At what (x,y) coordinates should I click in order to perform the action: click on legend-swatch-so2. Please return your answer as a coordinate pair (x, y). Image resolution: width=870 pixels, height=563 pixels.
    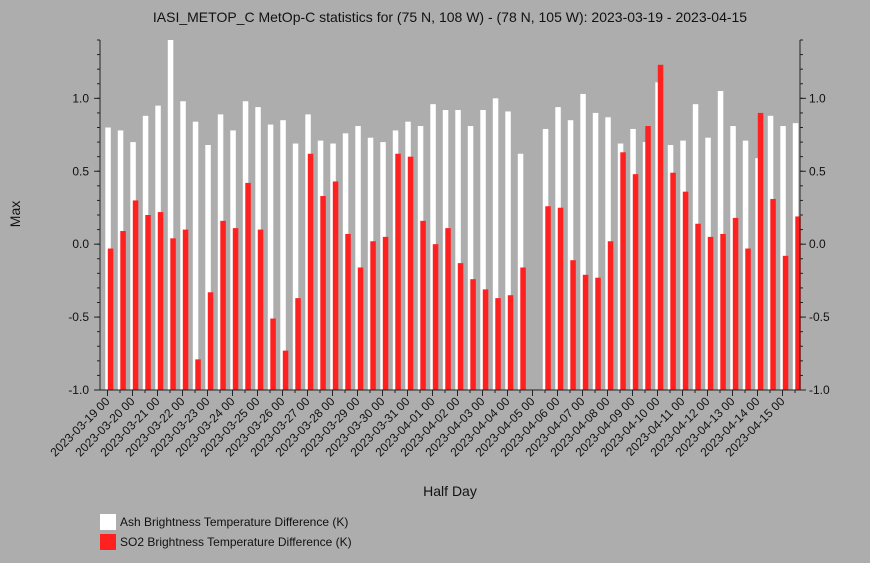
    Looking at the image, I should click on (108, 542).